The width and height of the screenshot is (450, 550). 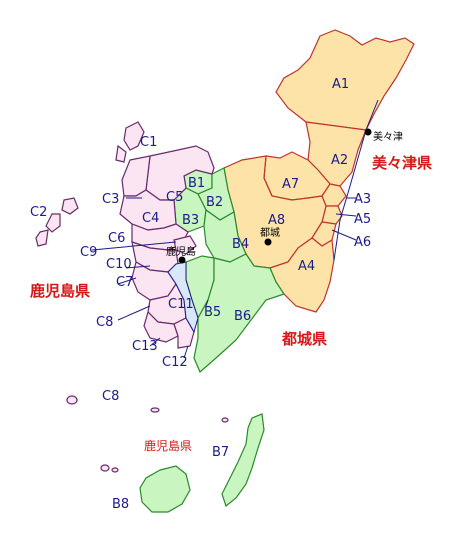 What do you see at coordinates (120, 504) in the screenshot?
I see `region-label-B8: B8` at bounding box center [120, 504].